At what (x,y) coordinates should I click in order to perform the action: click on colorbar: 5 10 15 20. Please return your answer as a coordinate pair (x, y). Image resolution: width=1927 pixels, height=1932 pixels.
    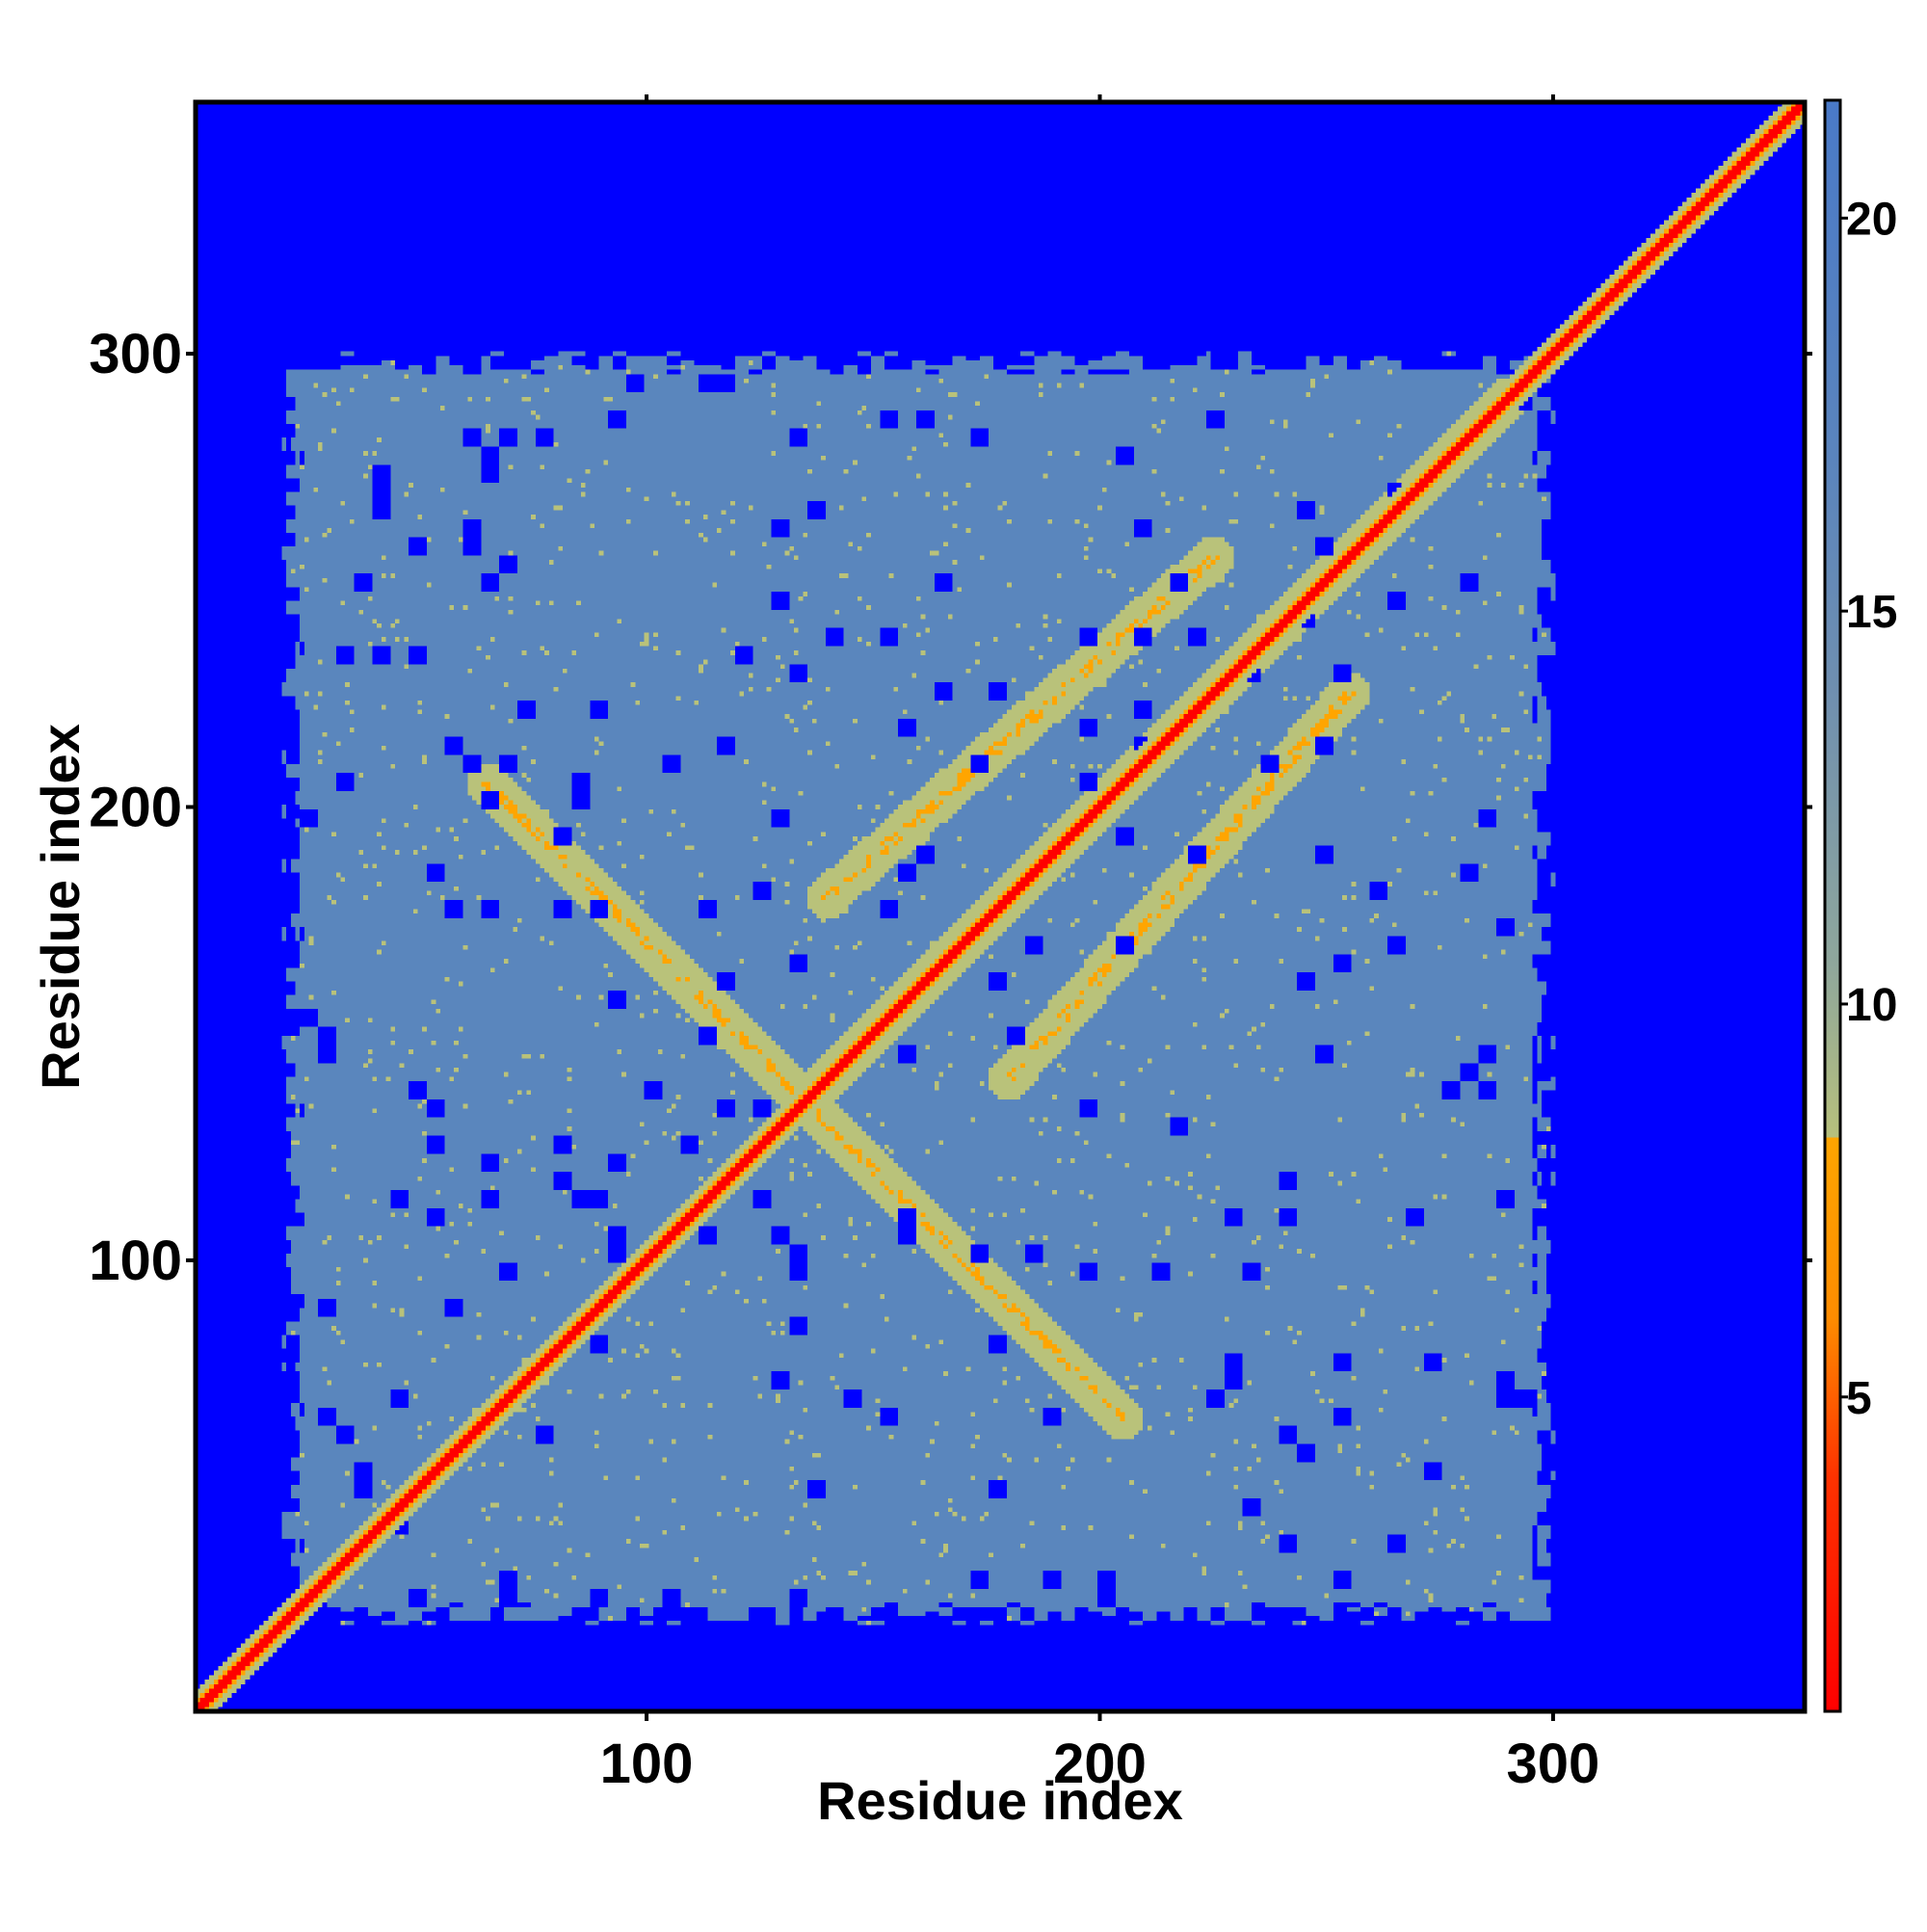
    Looking at the image, I should click on (1860, 905).